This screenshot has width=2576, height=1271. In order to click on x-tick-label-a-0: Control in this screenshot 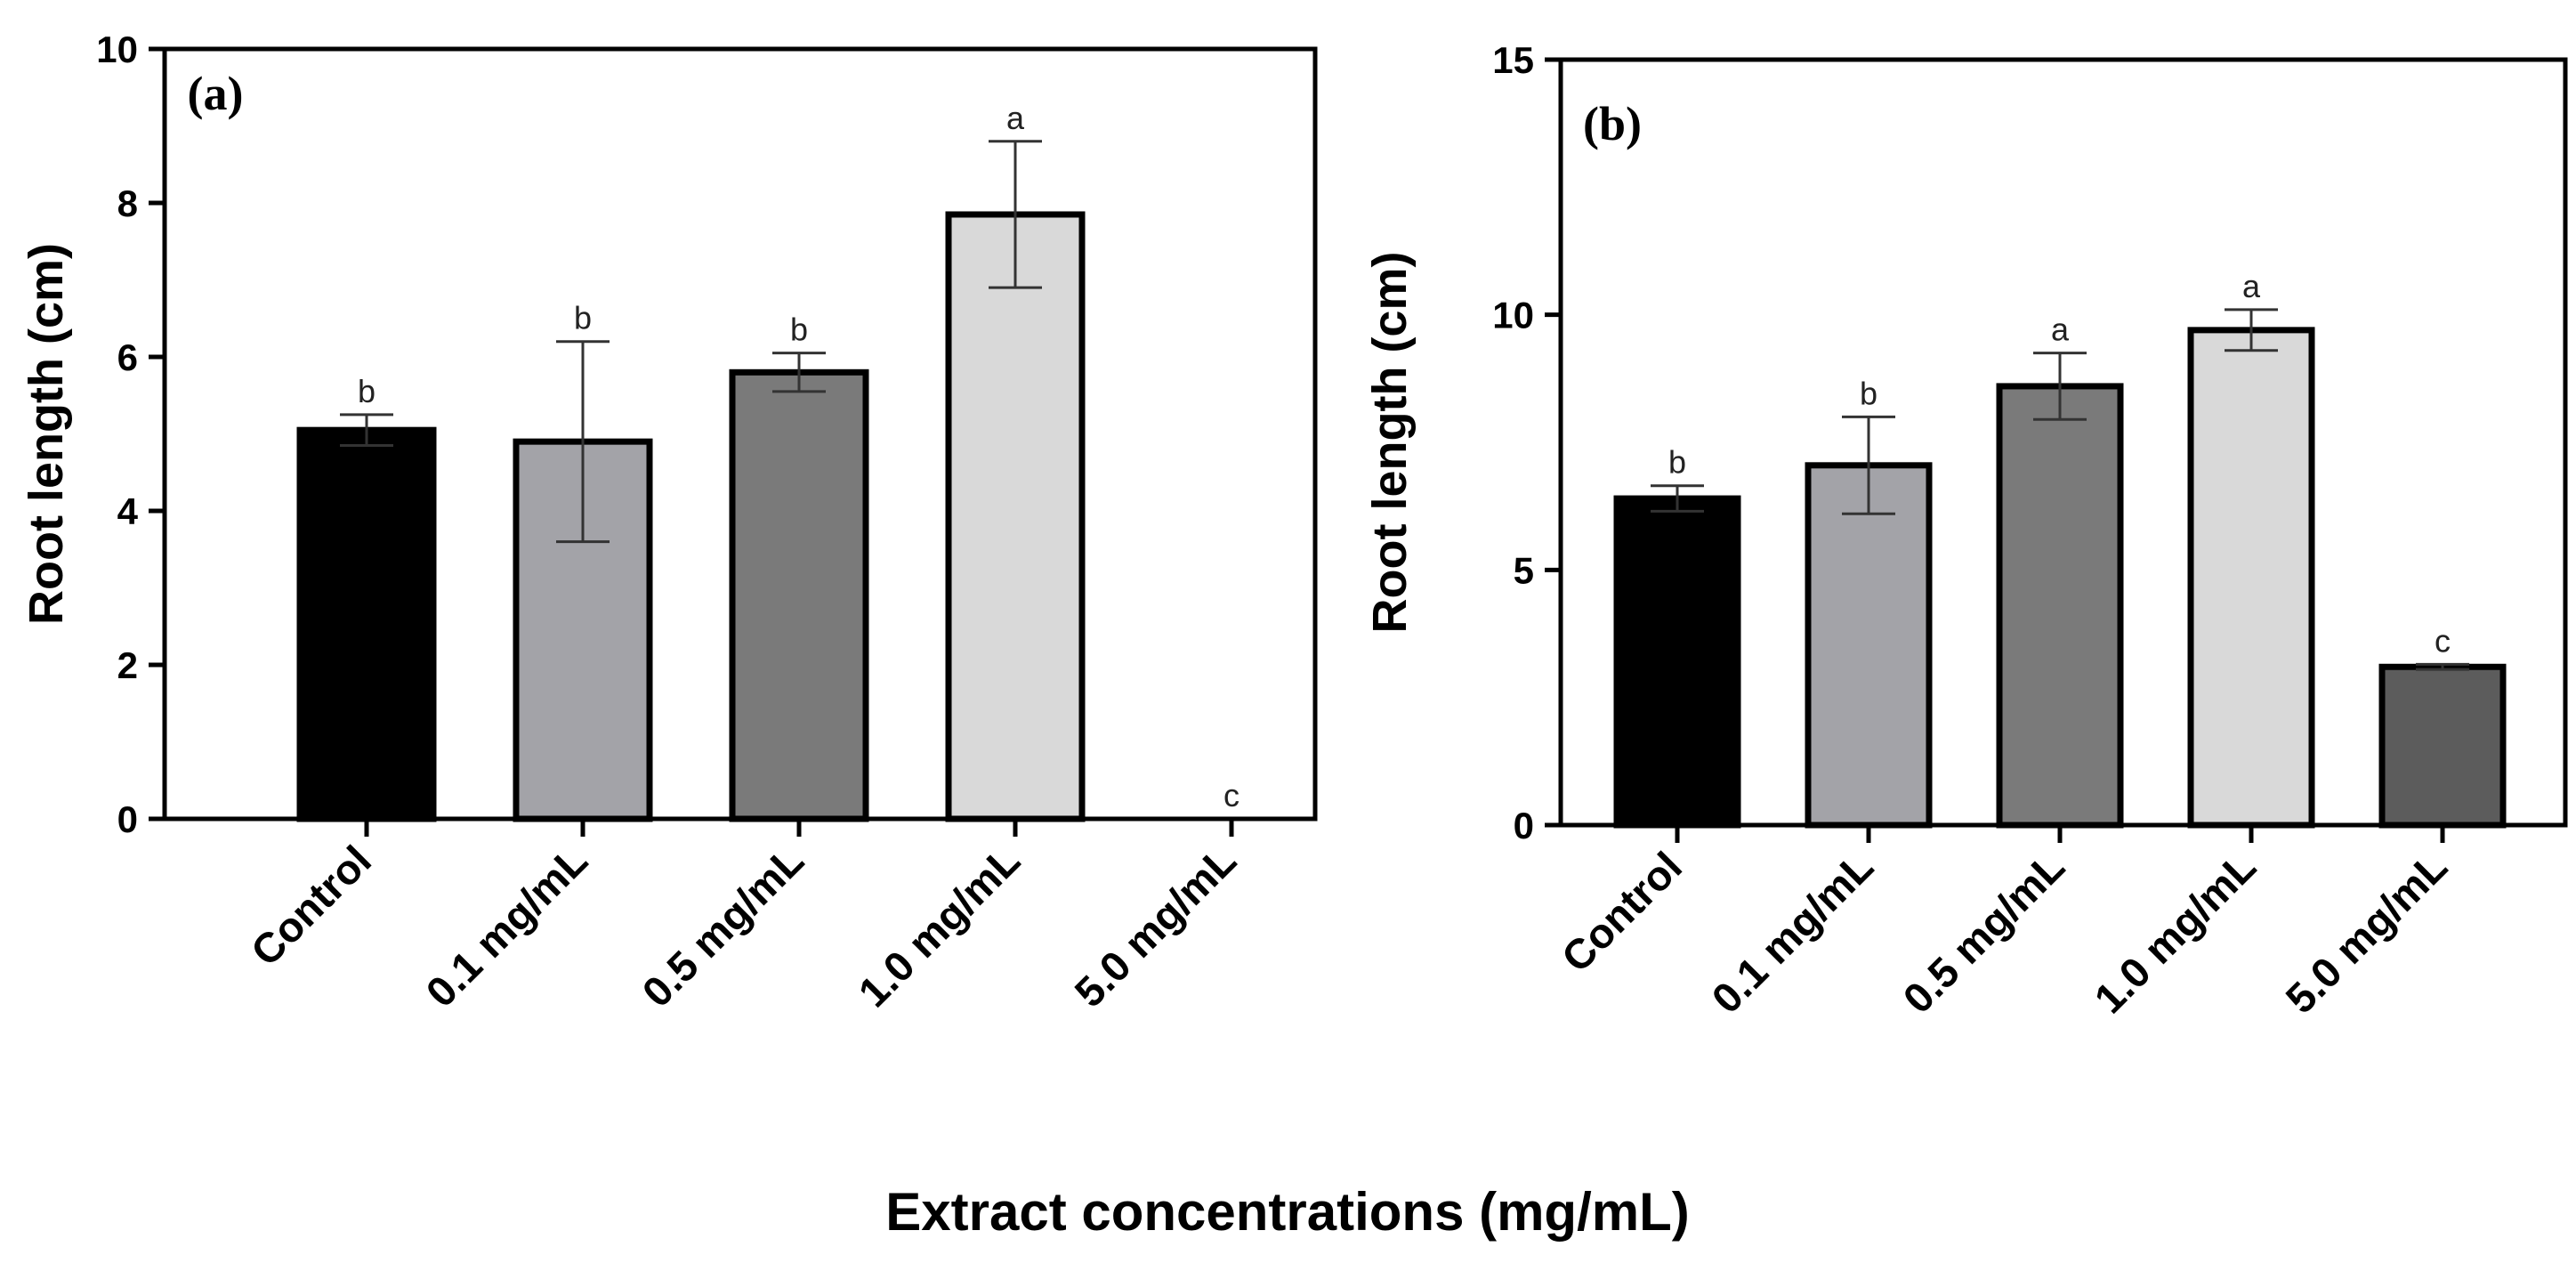, I will do `click(310, 906)`.